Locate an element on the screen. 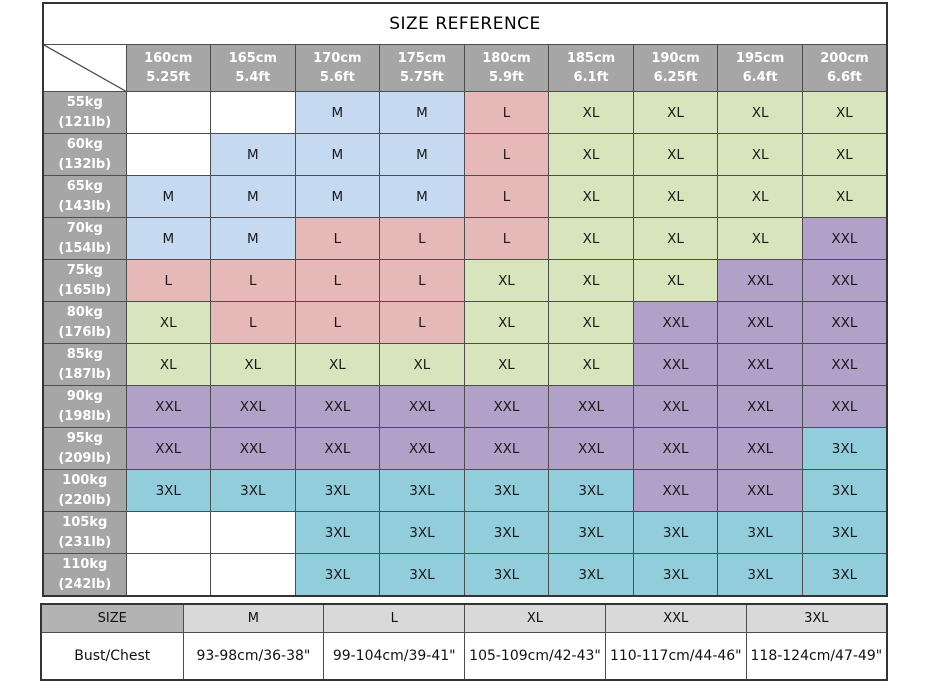  height-header-180cm: 180cm 5.9ft is located at coordinates (506, 68).